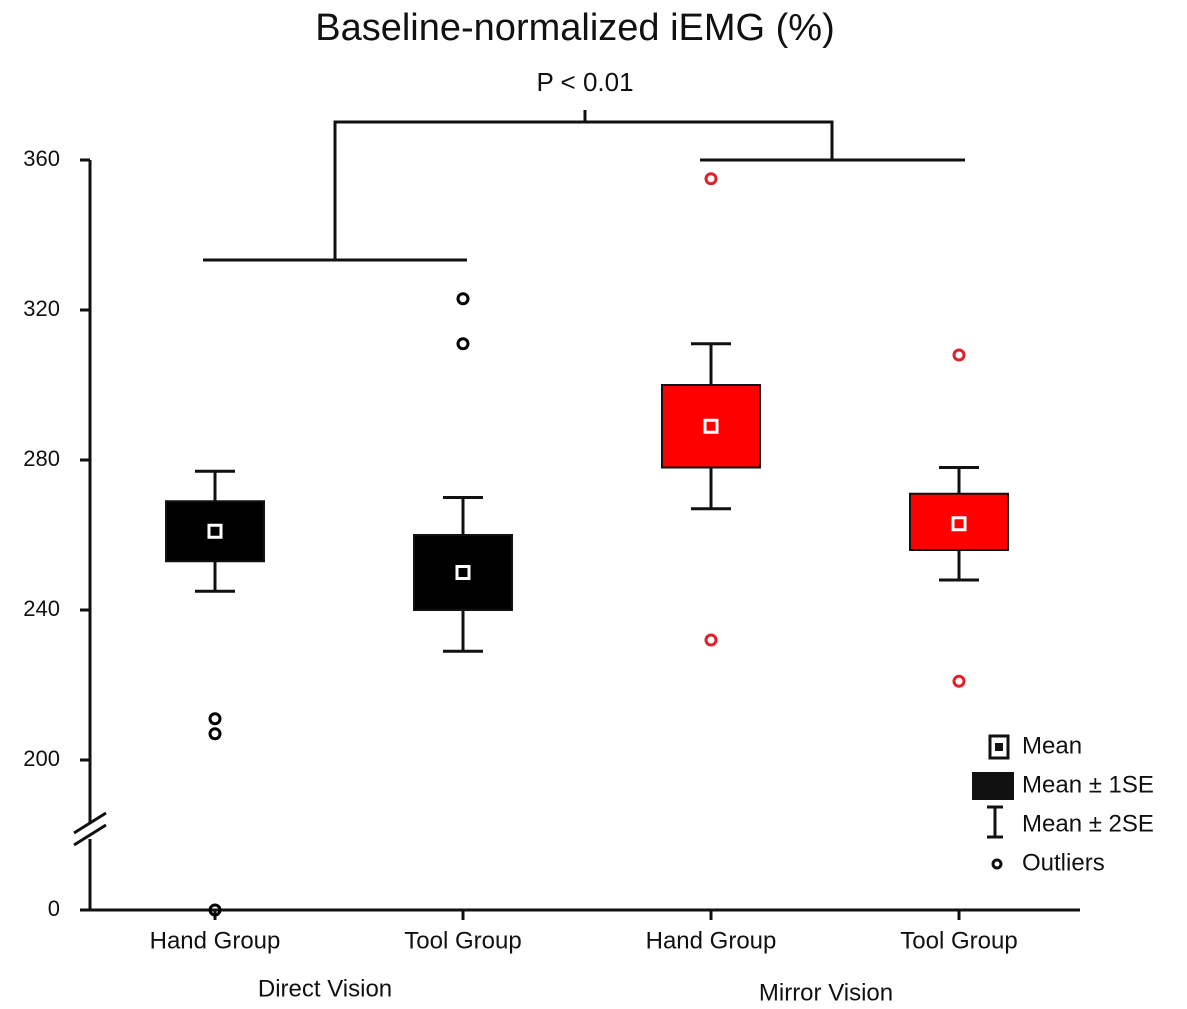  Describe the element at coordinates (41, 158) in the screenshot. I see `y-tick-label: 360` at that location.